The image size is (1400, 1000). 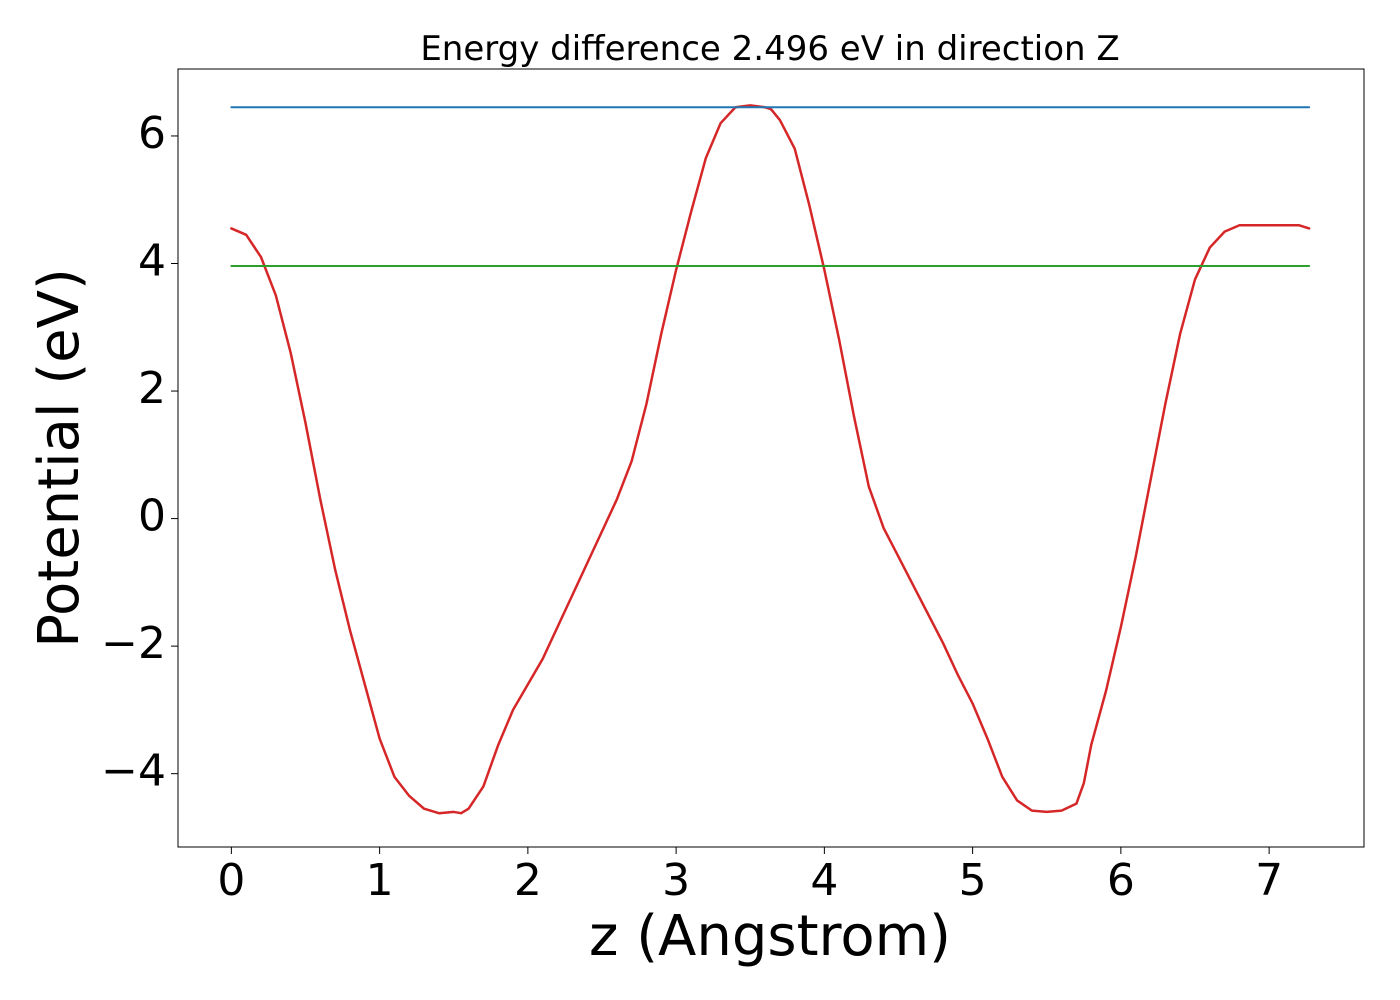 I want to click on x-tick-label-6: 6, so click(x=1121, y=880).